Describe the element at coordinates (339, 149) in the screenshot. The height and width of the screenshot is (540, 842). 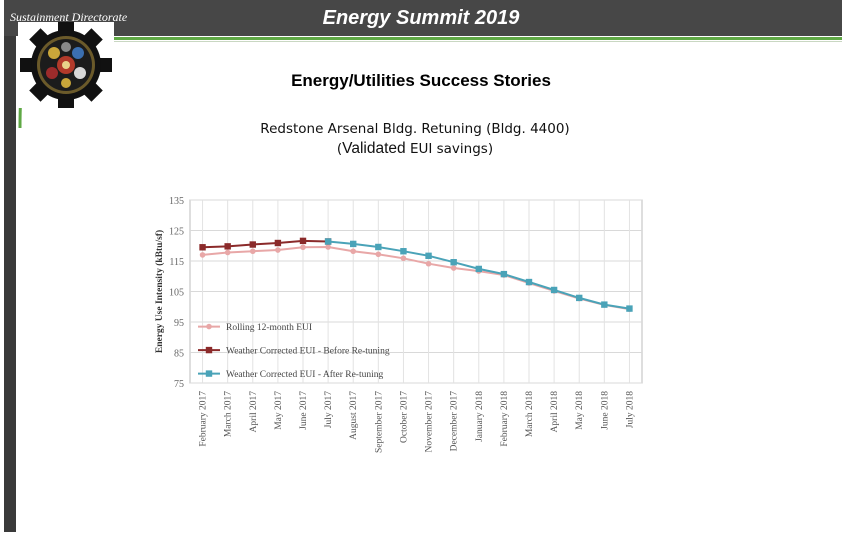
I see `caption-paren: (` at that location.